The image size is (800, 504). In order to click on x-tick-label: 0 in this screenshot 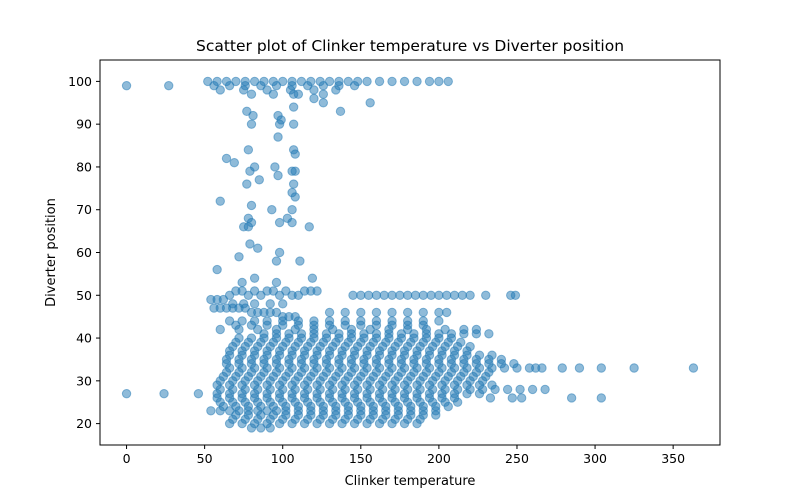, I will do `click(127, 458)`.